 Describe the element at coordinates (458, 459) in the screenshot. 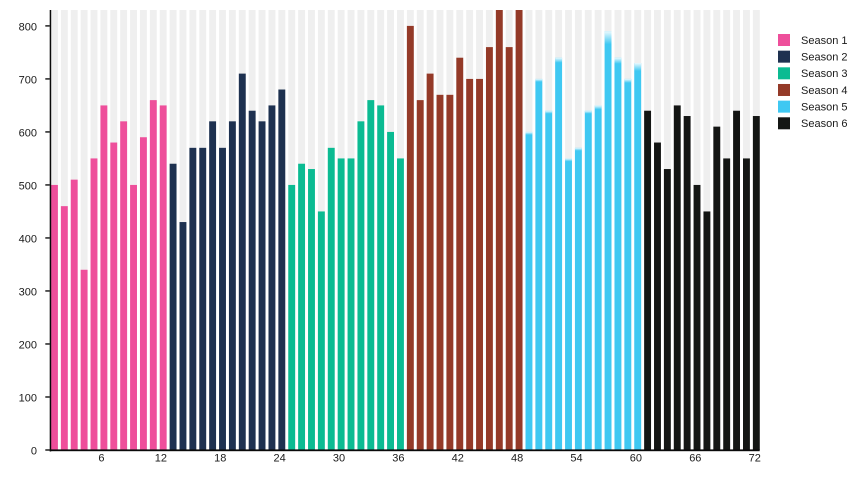

I see `svg-text: 42` at that location.